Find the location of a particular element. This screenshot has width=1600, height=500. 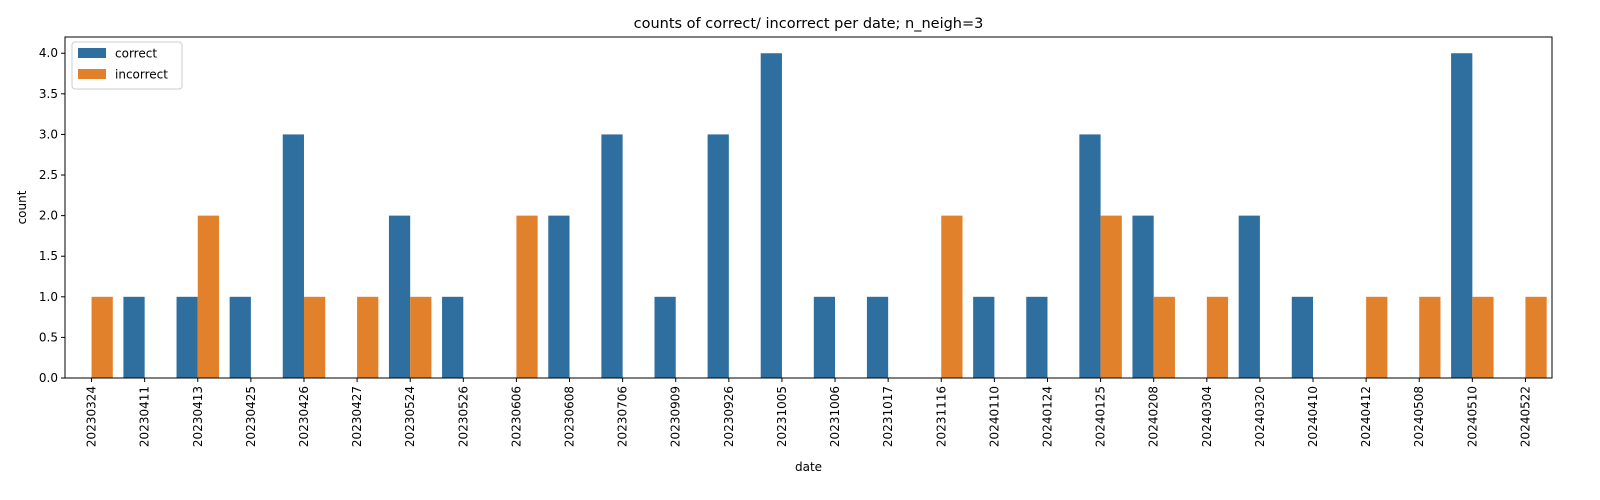

y-tick-label: 2.0 is located at coordinates (48, 216).